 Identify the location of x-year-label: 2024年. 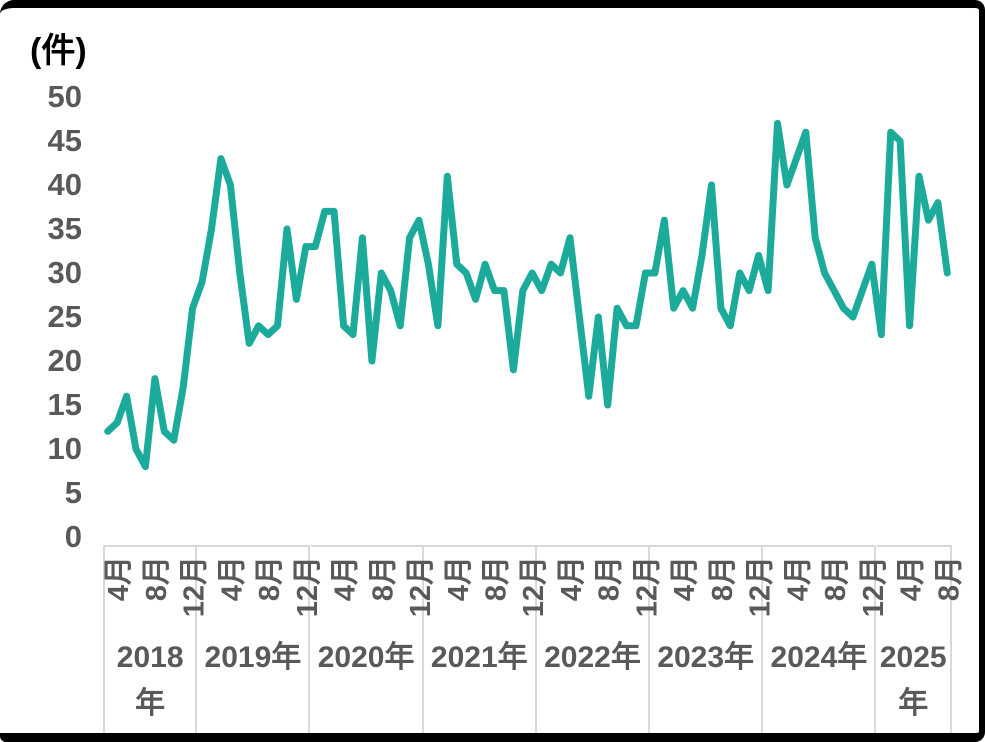
(819, 657).